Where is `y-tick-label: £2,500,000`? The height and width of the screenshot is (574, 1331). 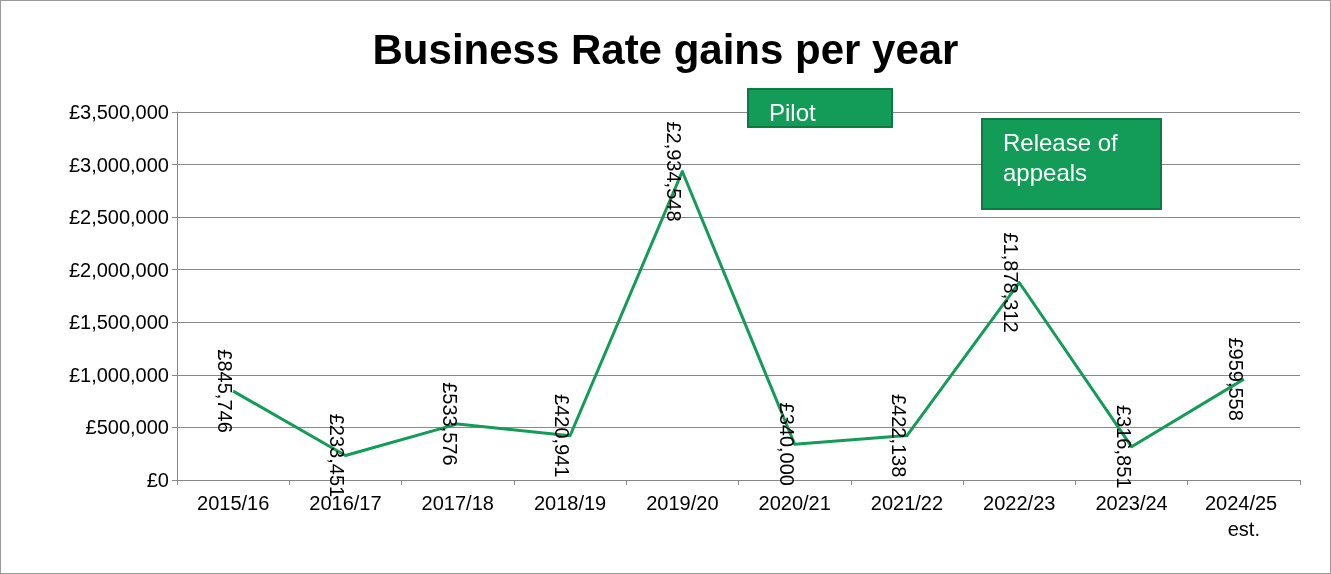 y-tick-label: £2,500,000 is located at coordinates (118, 217).